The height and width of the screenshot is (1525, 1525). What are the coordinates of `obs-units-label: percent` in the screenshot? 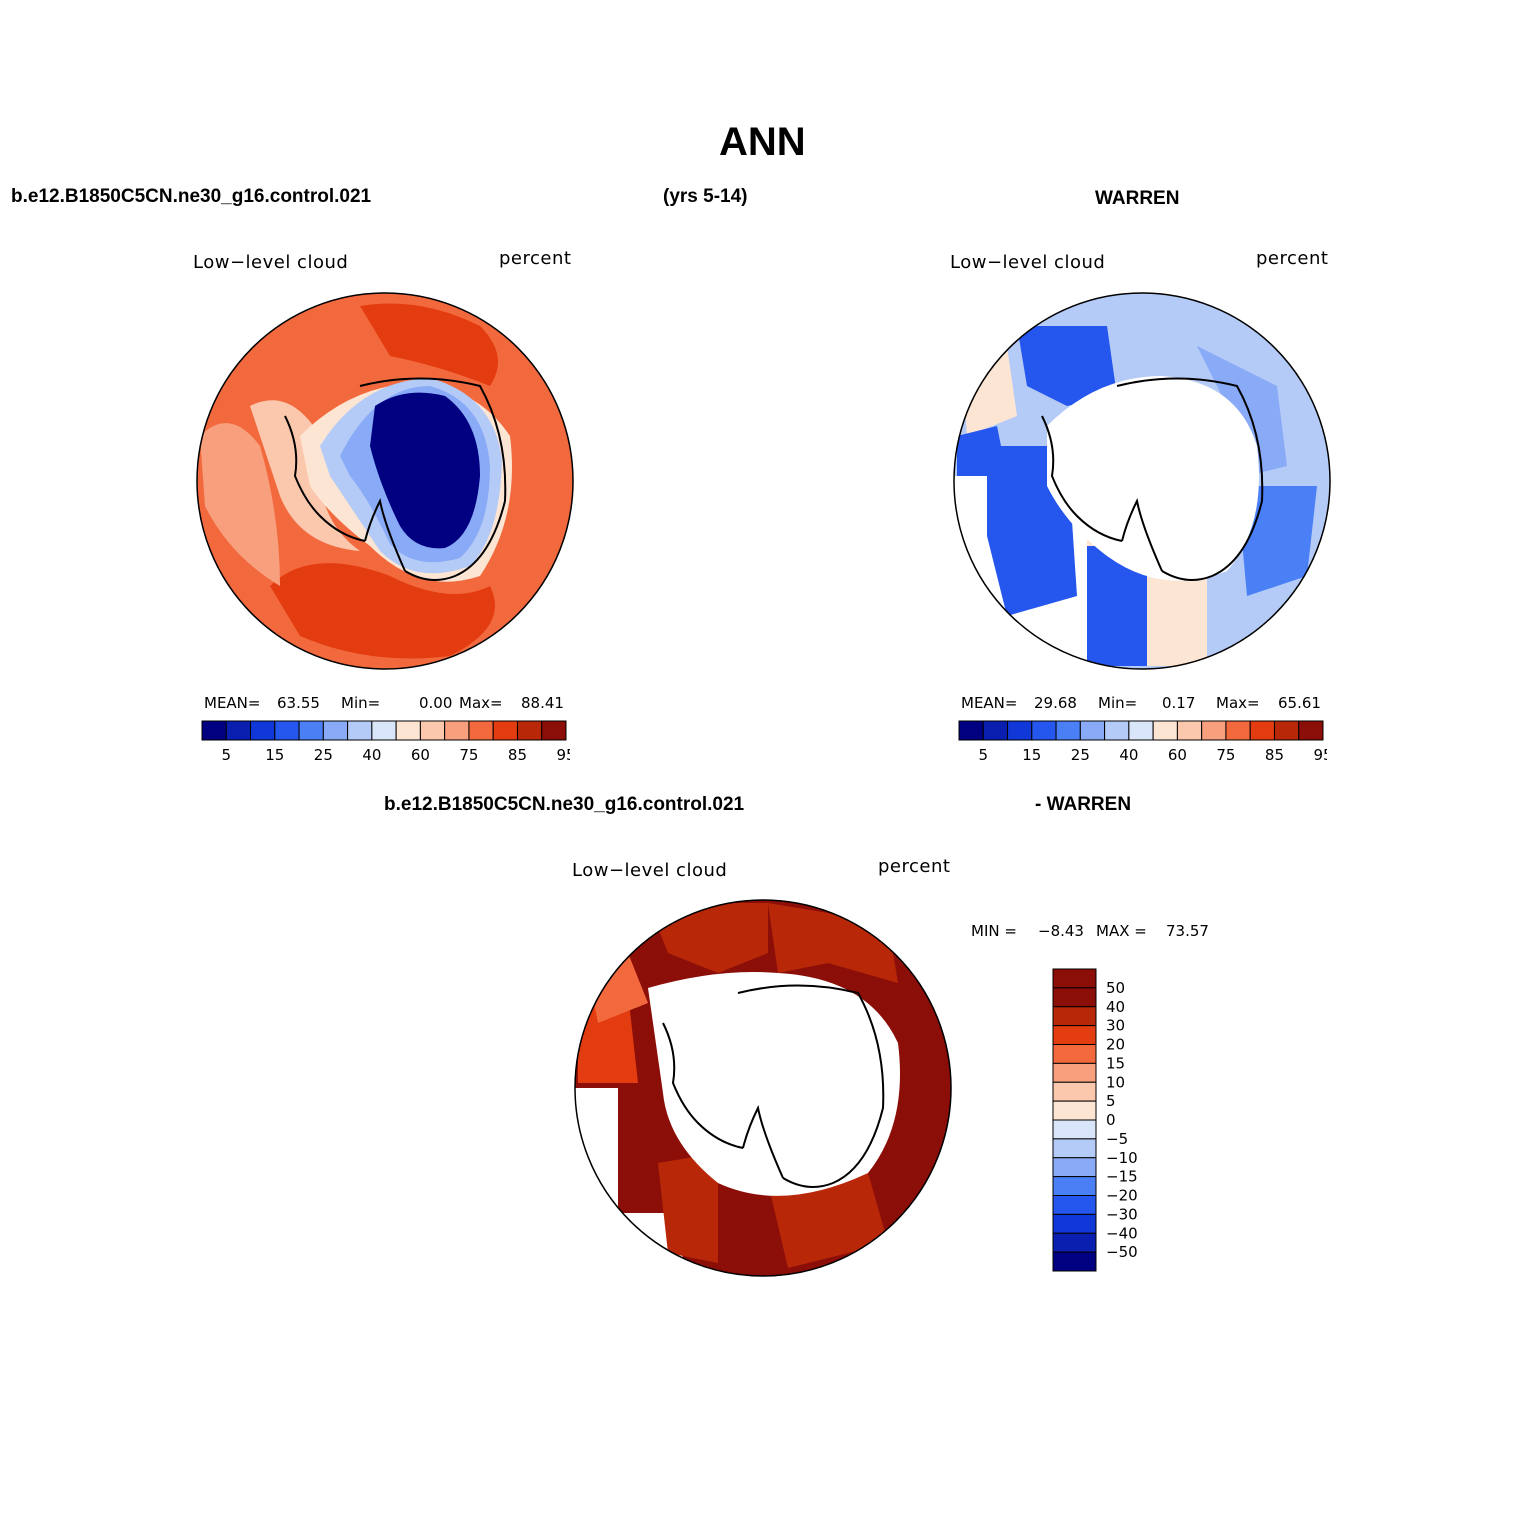 It's located at (1292, 258).